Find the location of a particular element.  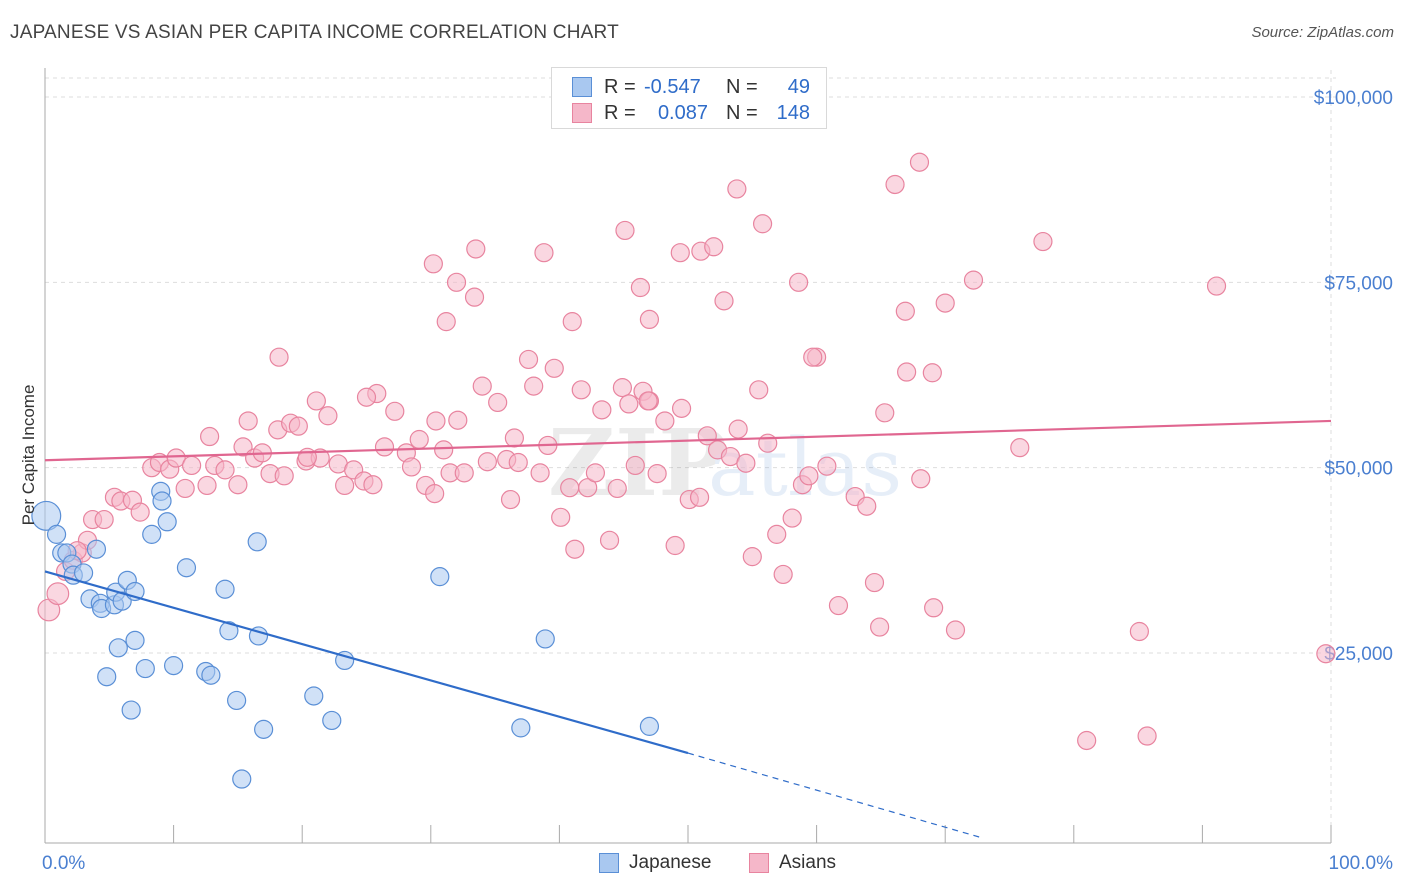

chart-source: Source: ZipAtlas.com is located at coordinates (1322, 32).